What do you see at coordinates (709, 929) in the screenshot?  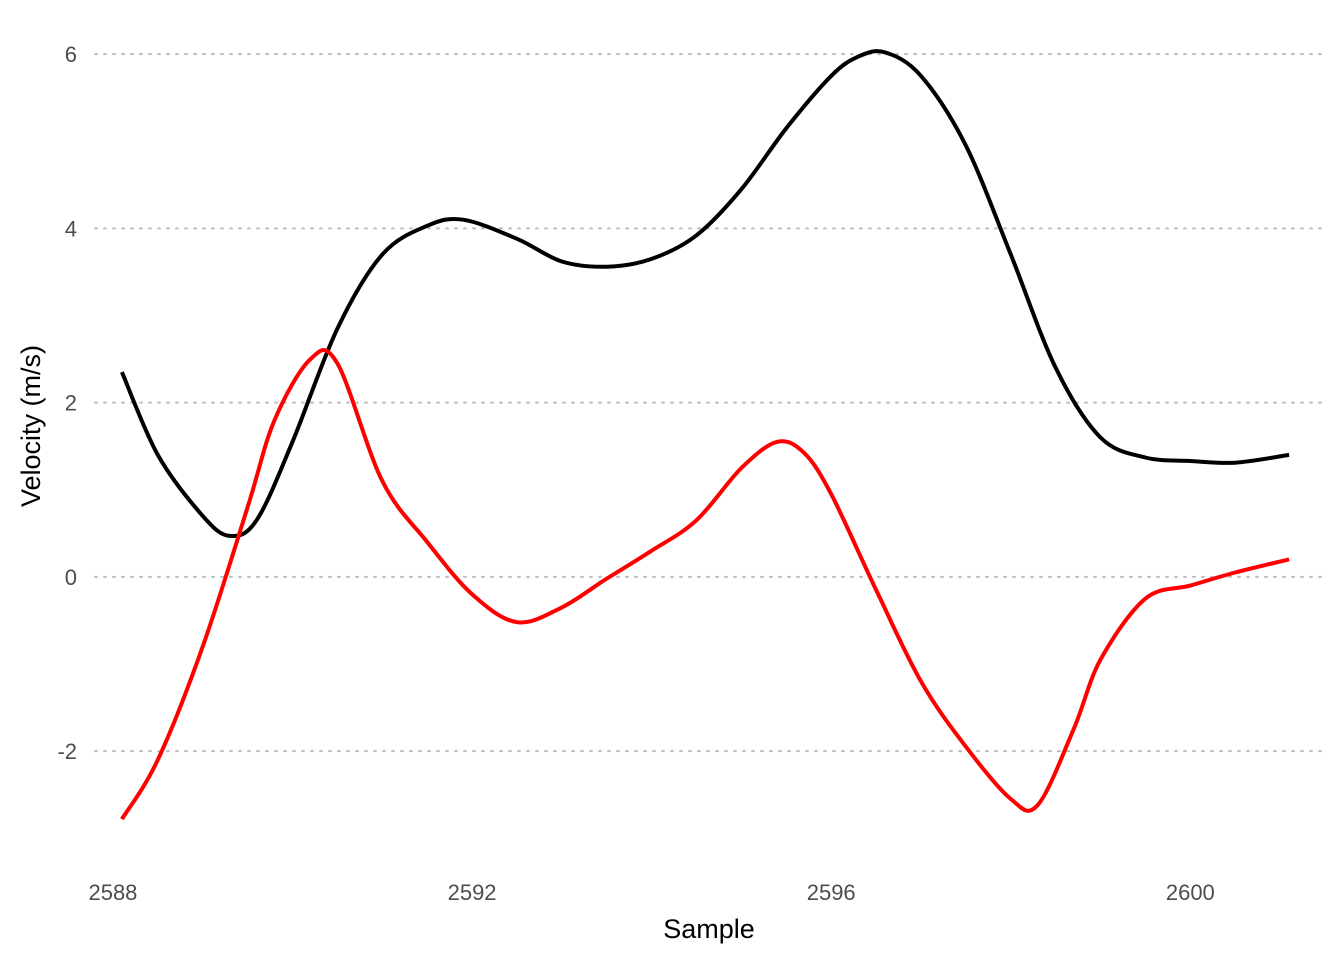 I see `x-axis-title: Sample` at bounding box center [709, 929].